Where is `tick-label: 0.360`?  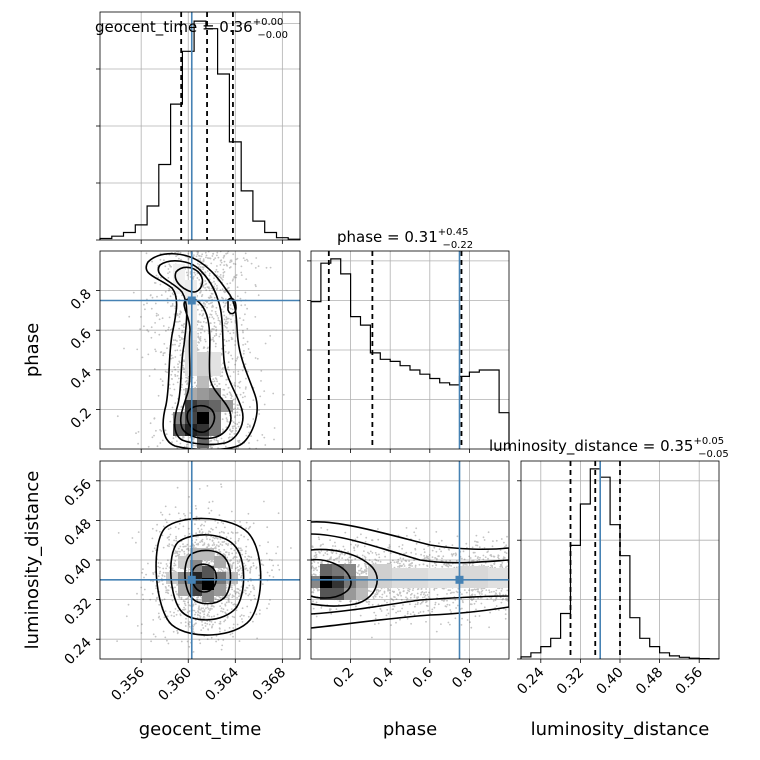 tick-label: 0.360 is located at coordinates (175, 685).